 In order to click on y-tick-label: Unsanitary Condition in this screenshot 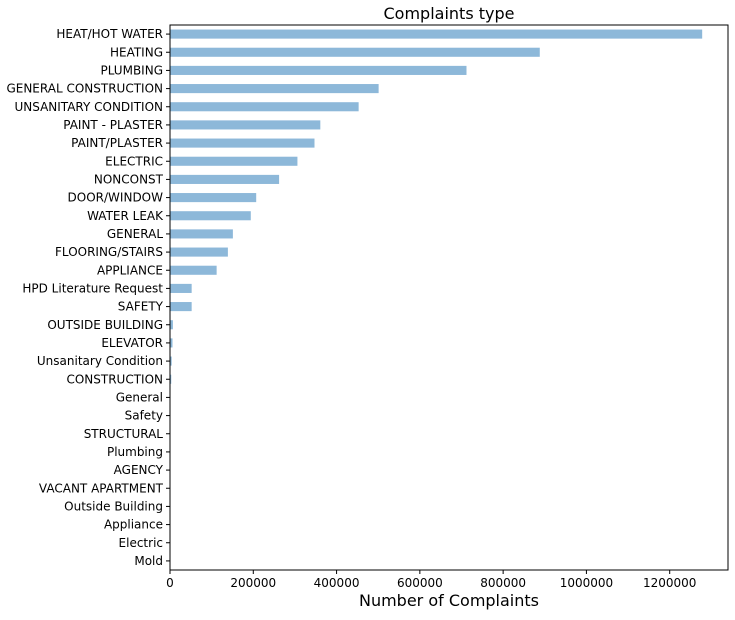, I will do `click(100, 361)`.